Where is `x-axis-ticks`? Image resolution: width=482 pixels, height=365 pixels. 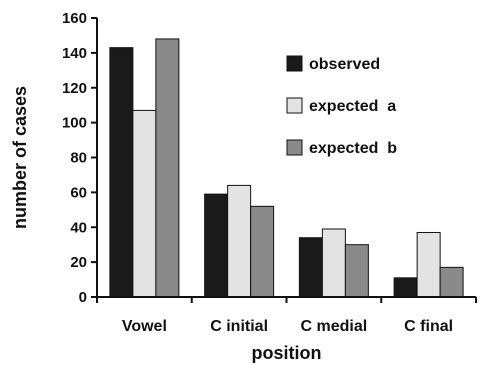 x-axis-ticks is located at coordinates (286, 300).